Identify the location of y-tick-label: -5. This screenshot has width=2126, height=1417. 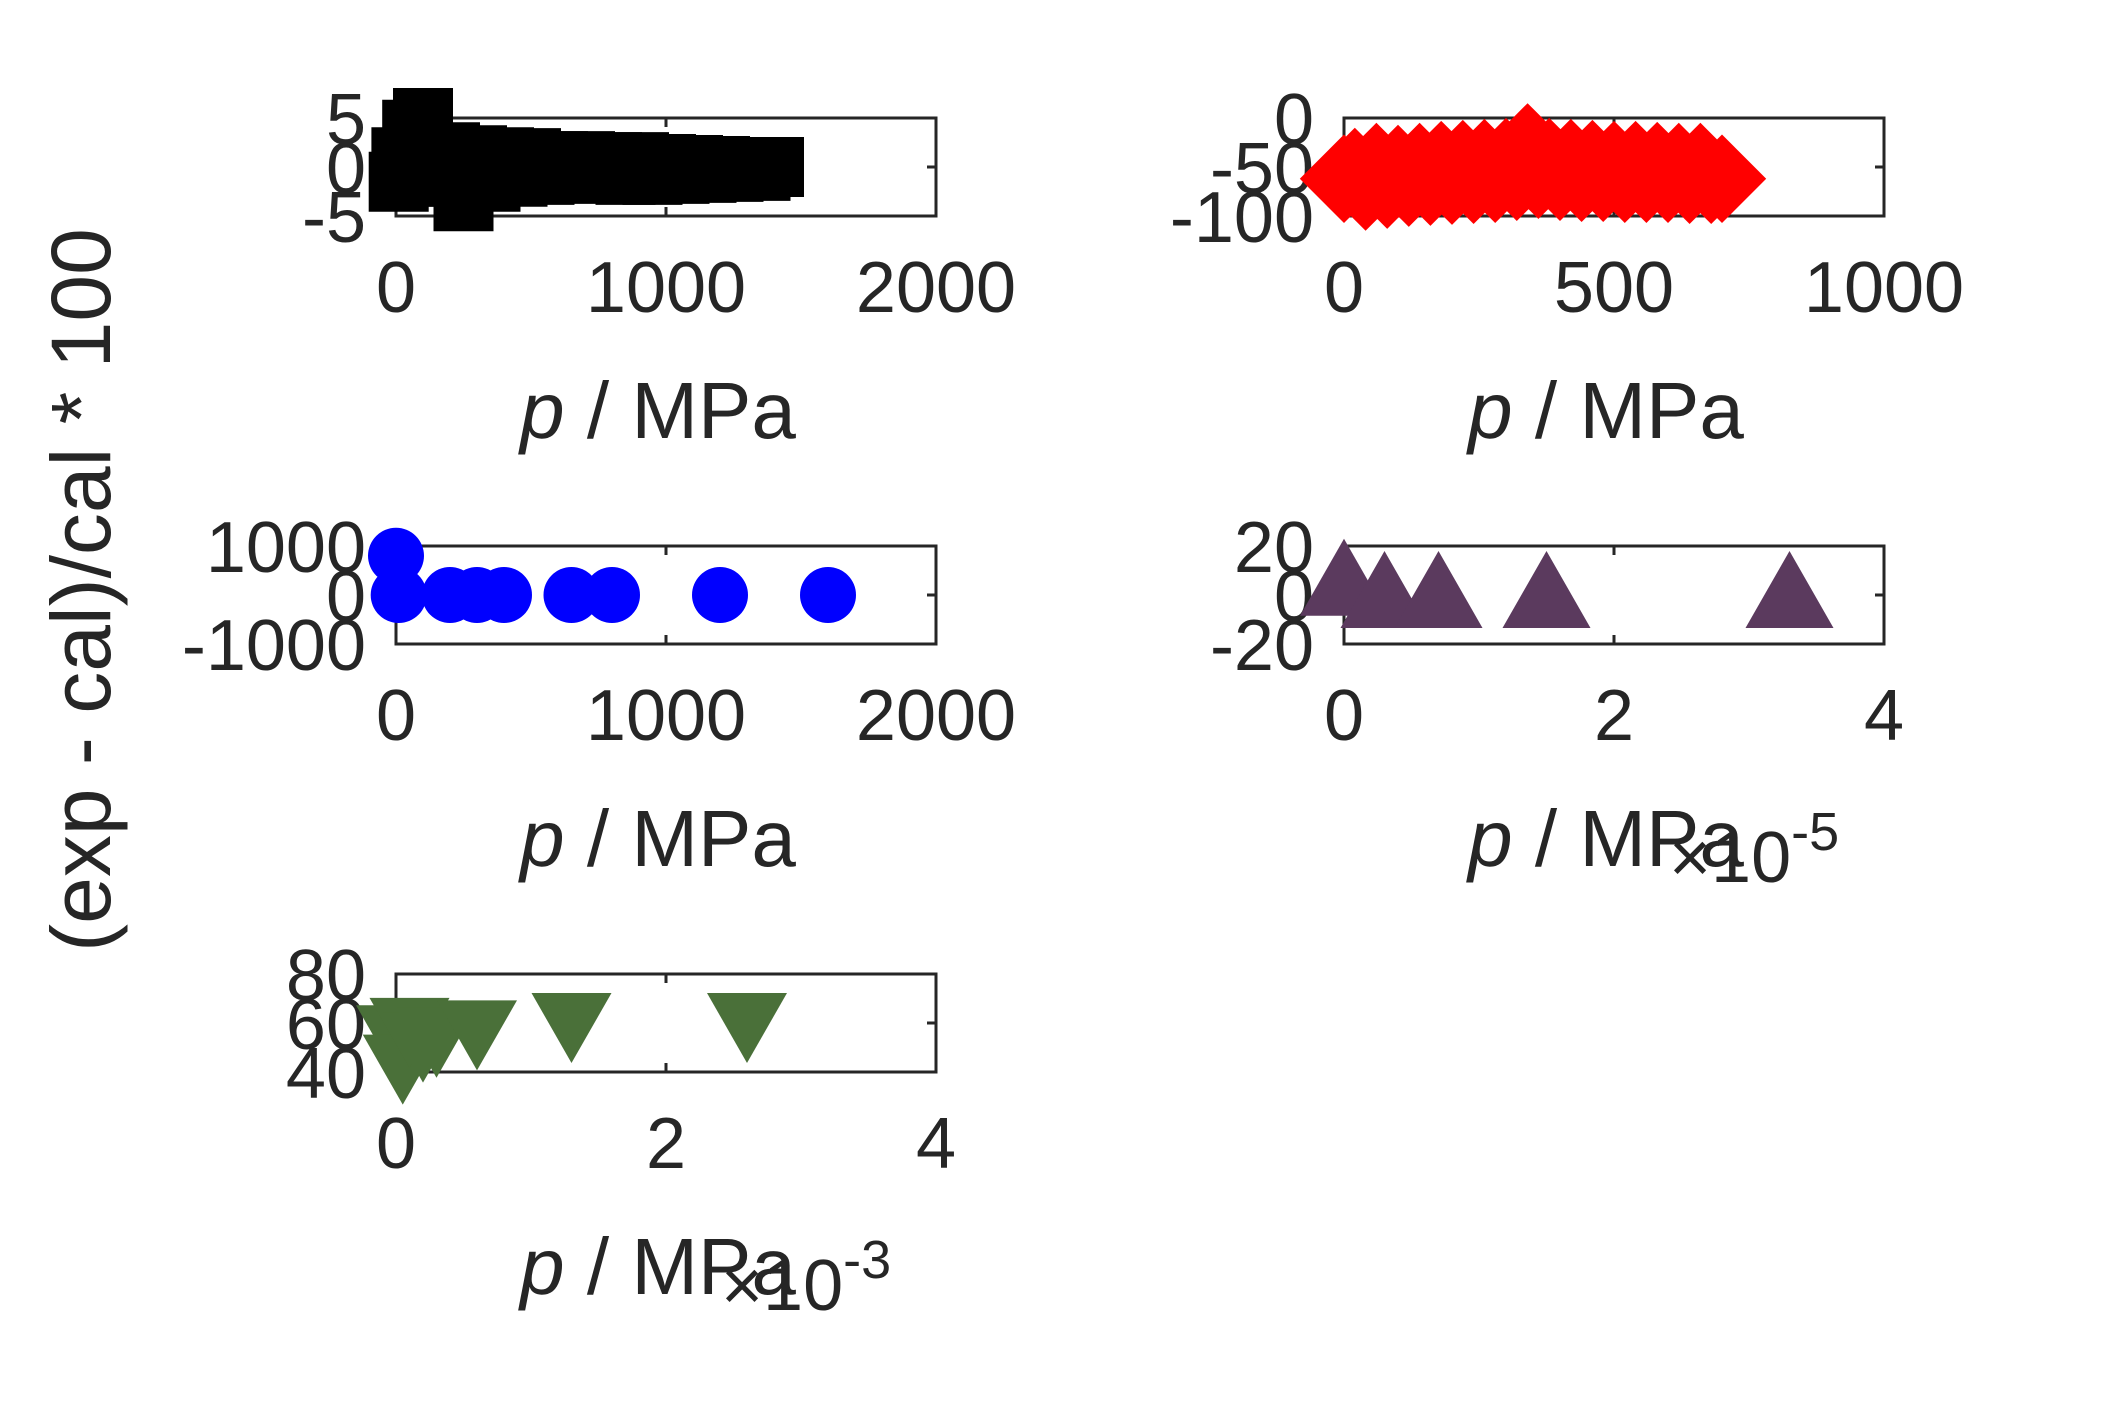
(334, 218).